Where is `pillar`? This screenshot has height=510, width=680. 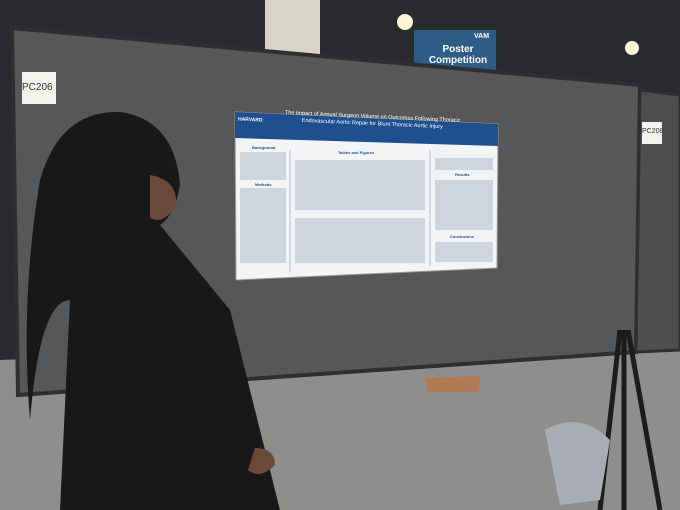 pillar is located at coordinates (292, 27).